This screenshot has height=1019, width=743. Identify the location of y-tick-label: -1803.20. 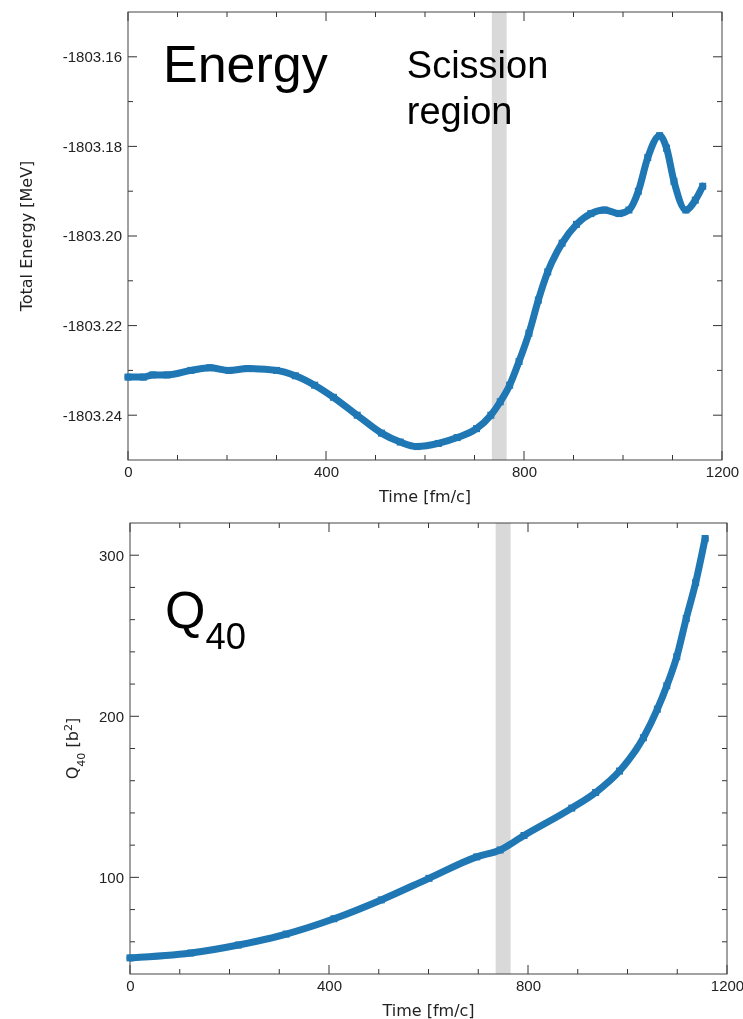
(92, 236).